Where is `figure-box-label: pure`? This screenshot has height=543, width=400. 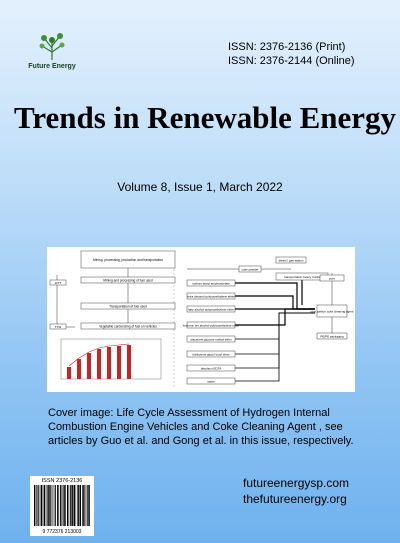 figure-box-label: pure is located at coordinates (332, 278).